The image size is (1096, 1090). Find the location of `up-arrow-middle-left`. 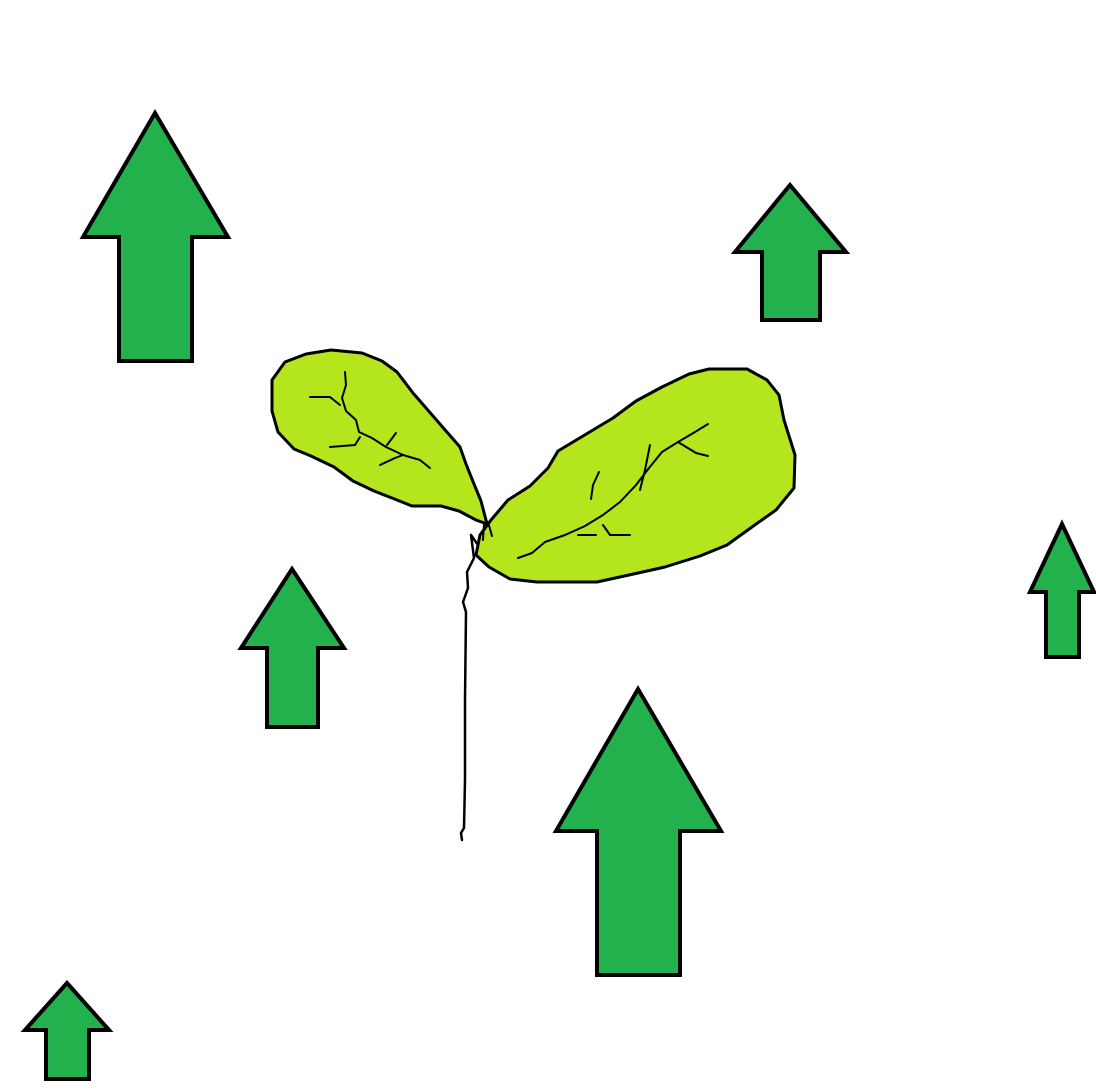

up-arrow-middle-left is located at coordinates (292, 647).